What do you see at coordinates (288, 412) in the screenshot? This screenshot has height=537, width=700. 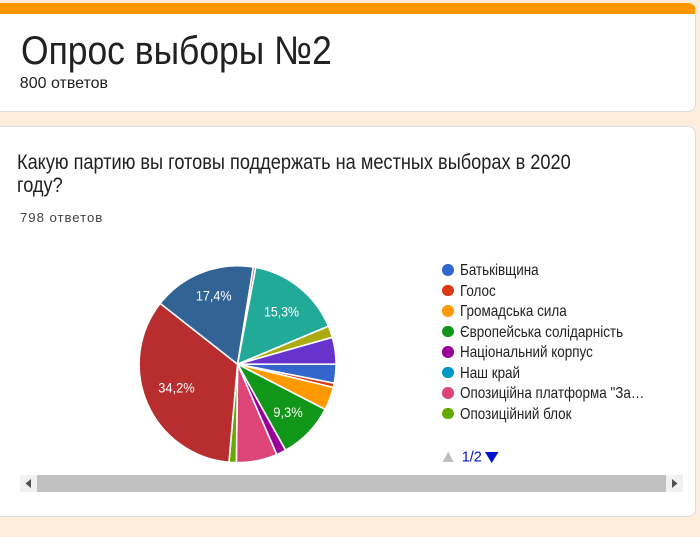 I see `svg-text: 9,3%` at bounding box center [288, 412].